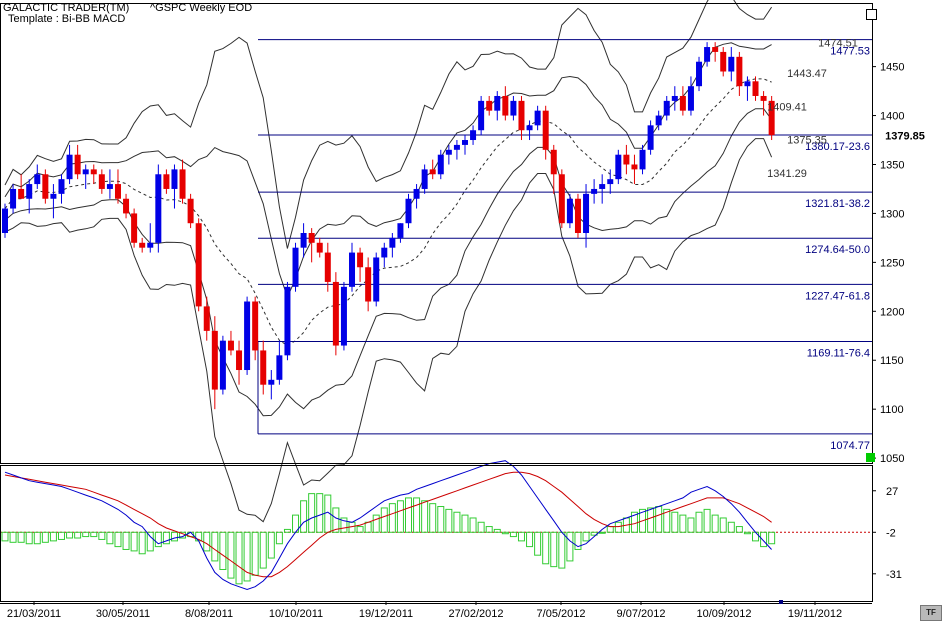 The height and width of the screenshot is (621, 942). Describe the element at coordinates (891, 533) in the screenshot. I see `macd-y-tick-label: -2` at that location.